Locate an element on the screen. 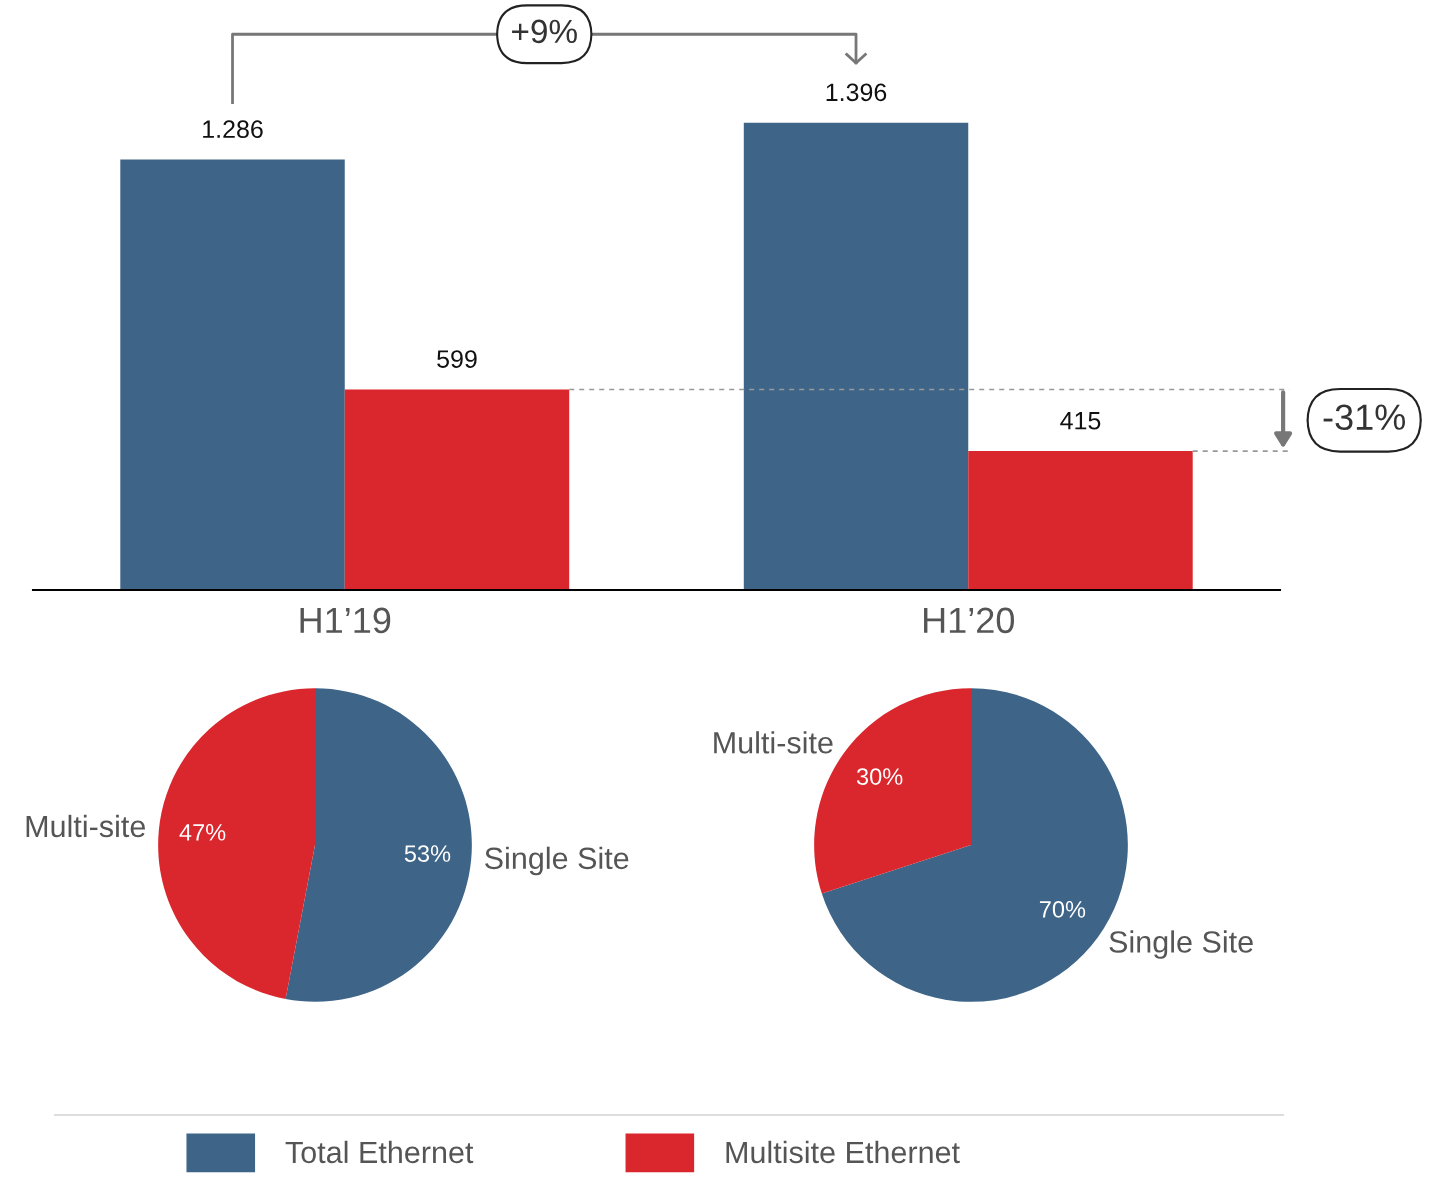 This screenshot has width=1434, height=1193. legend-label: Total Ethernet is located at coordinates (379, 1152).